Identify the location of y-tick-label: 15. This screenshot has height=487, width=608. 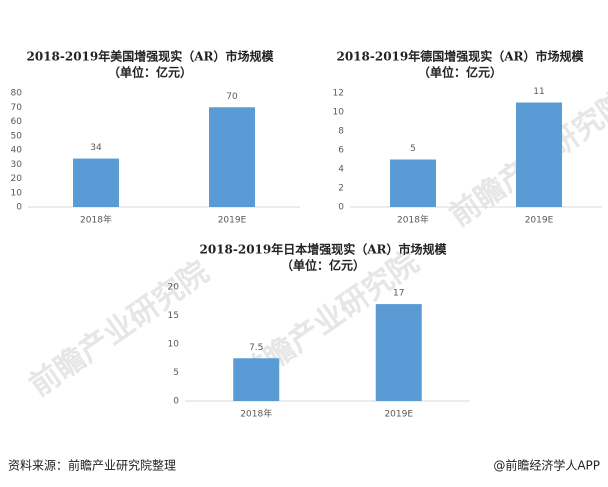
(173, 316).